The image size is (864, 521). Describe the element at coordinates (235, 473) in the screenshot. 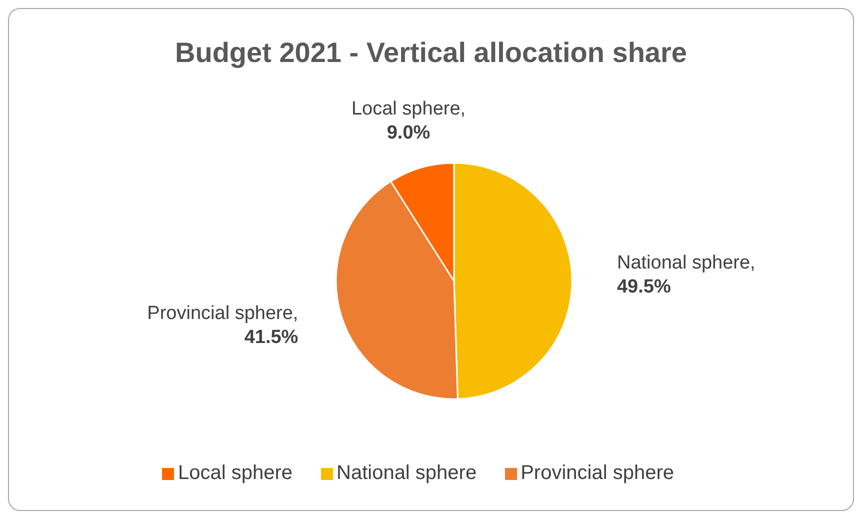

I see `legend-label: Local sphere` at that location.